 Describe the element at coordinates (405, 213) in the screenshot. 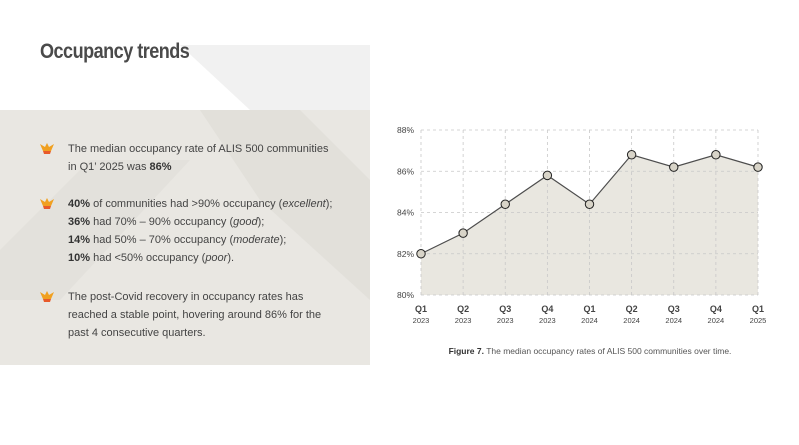

I see `y-tick-label: 84%` at that location.